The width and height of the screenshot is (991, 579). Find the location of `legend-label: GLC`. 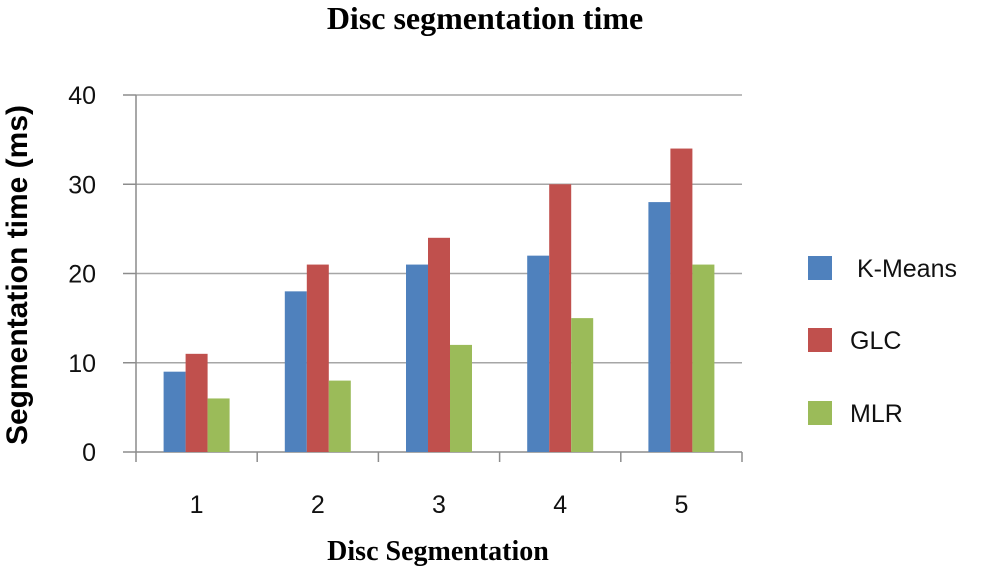

legend-label: GLC is located at coordinates (875, 341).